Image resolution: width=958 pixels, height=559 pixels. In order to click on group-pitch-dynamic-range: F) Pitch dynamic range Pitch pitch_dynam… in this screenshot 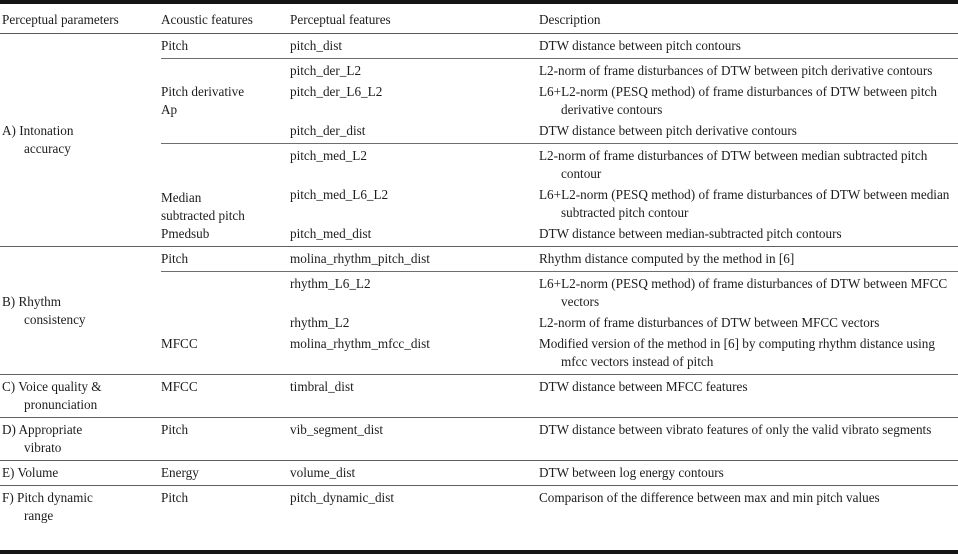, I will do `click(479, 506)`.